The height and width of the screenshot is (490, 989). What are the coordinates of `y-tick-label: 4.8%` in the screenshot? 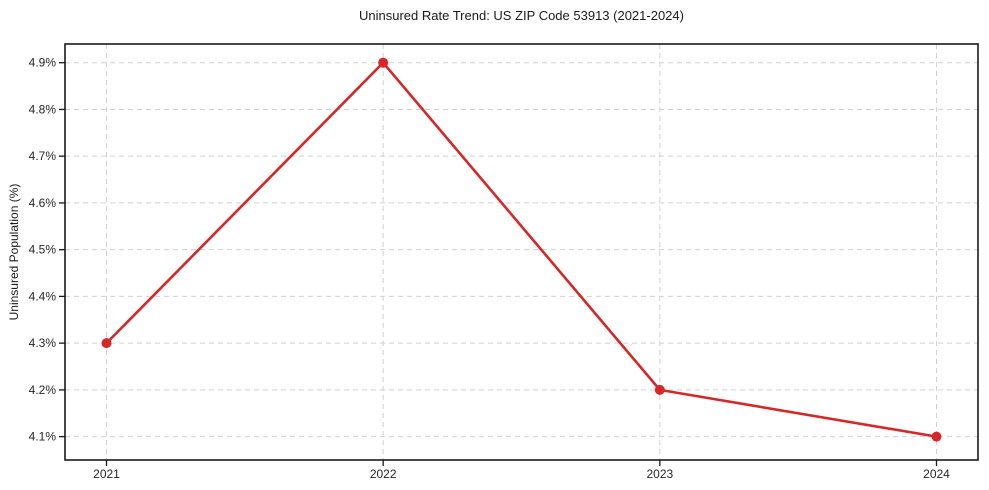 It's located at (43, 109).